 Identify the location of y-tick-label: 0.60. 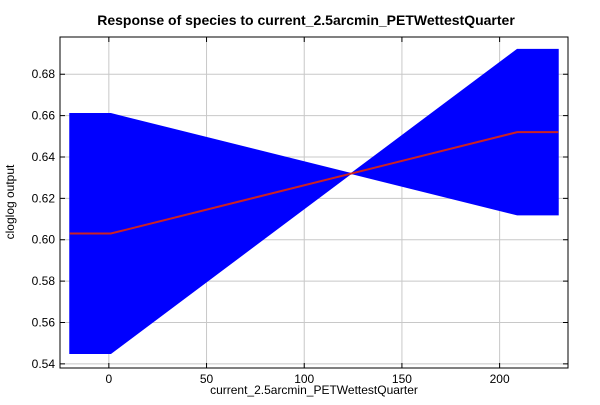
(44, 240).